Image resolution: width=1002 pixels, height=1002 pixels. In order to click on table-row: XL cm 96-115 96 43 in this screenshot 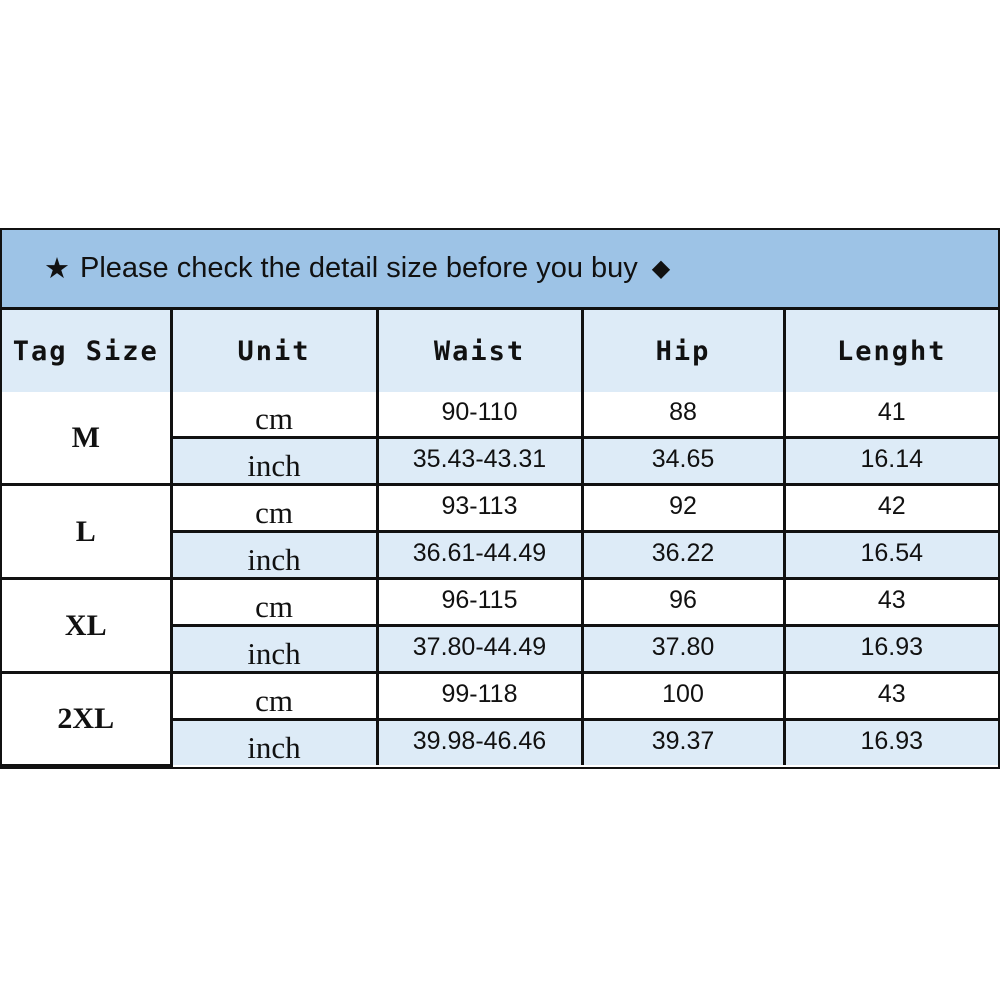, I will do `click(500, 625)`.